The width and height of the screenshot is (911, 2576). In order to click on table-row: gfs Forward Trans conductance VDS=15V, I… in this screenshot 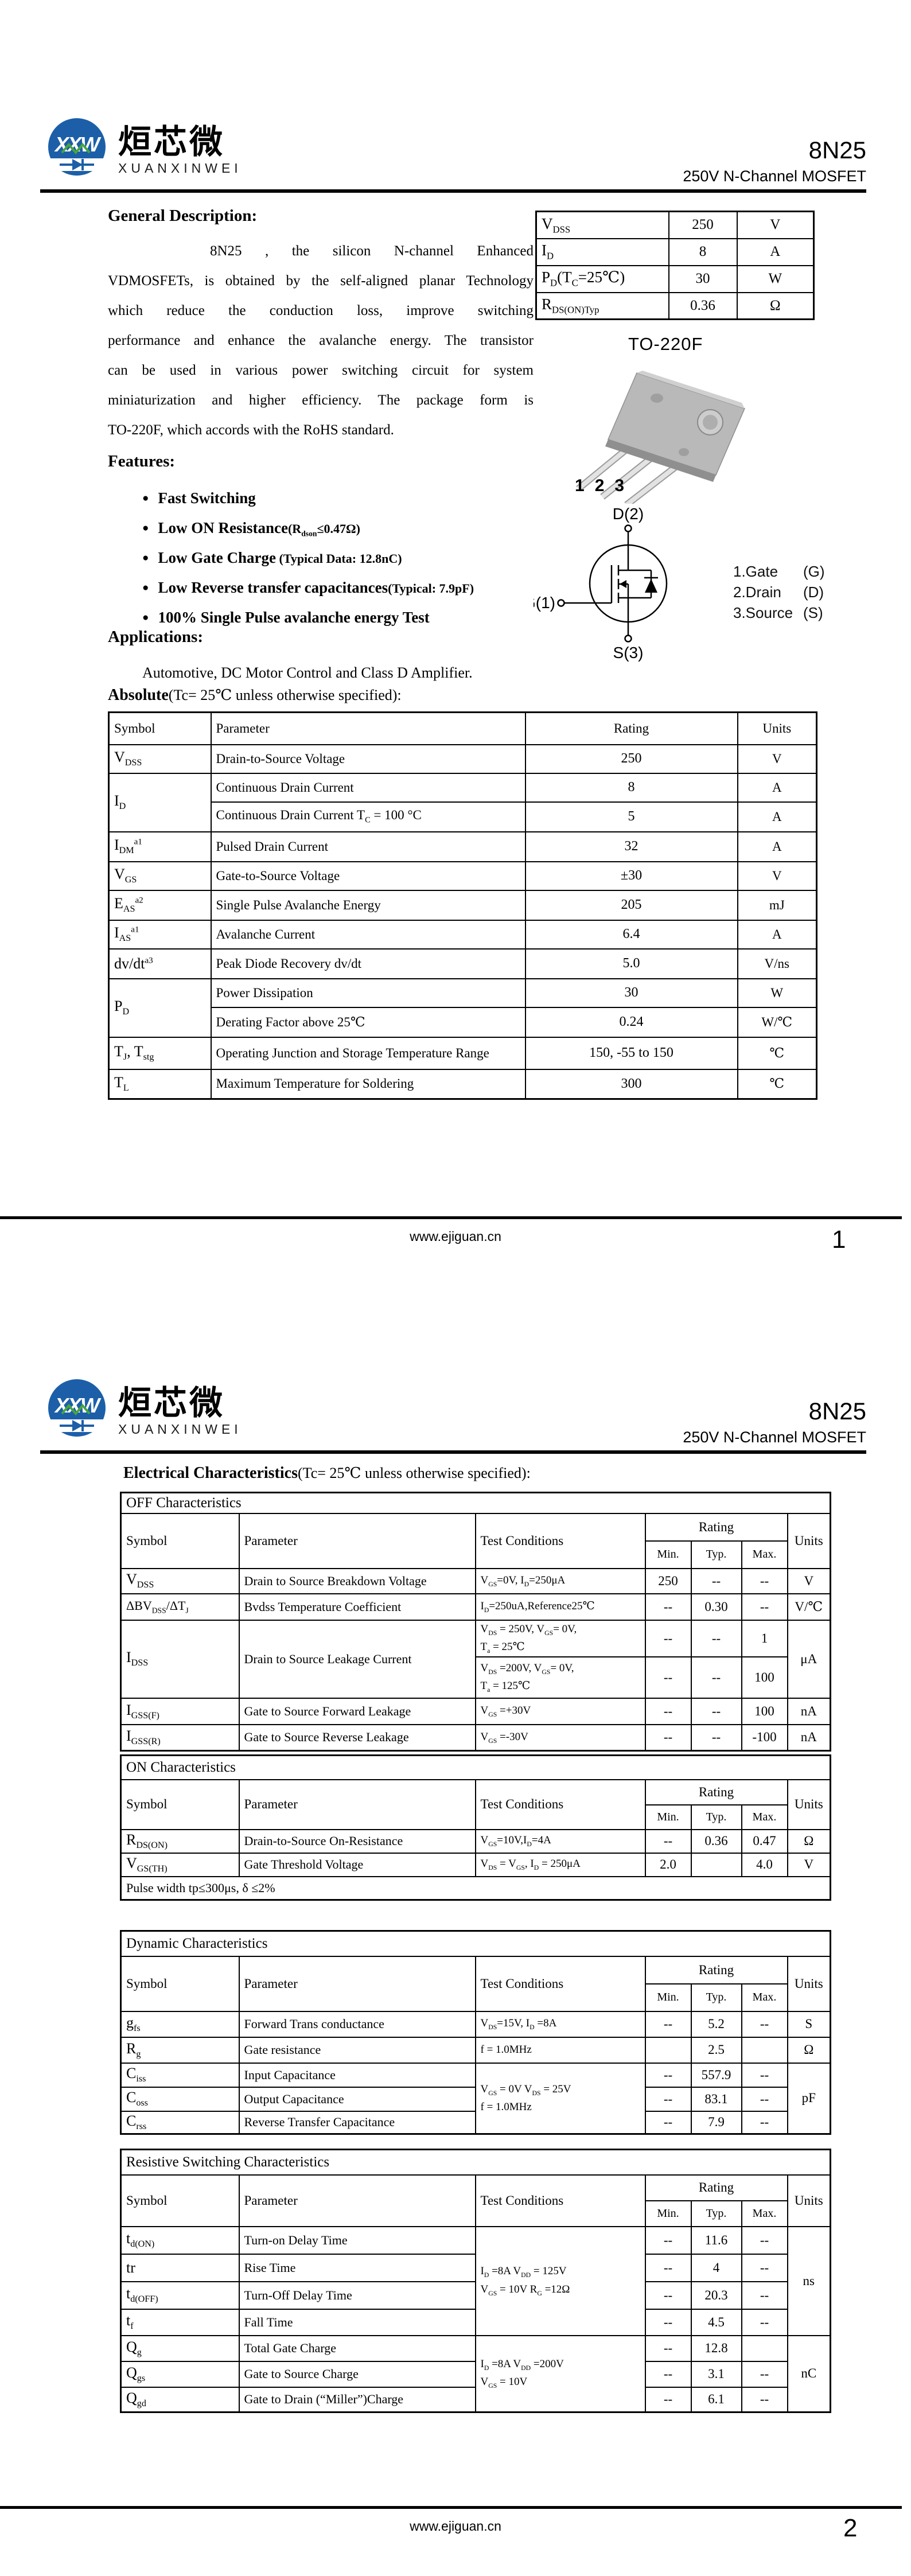, I will do `click(475, 2024)`.